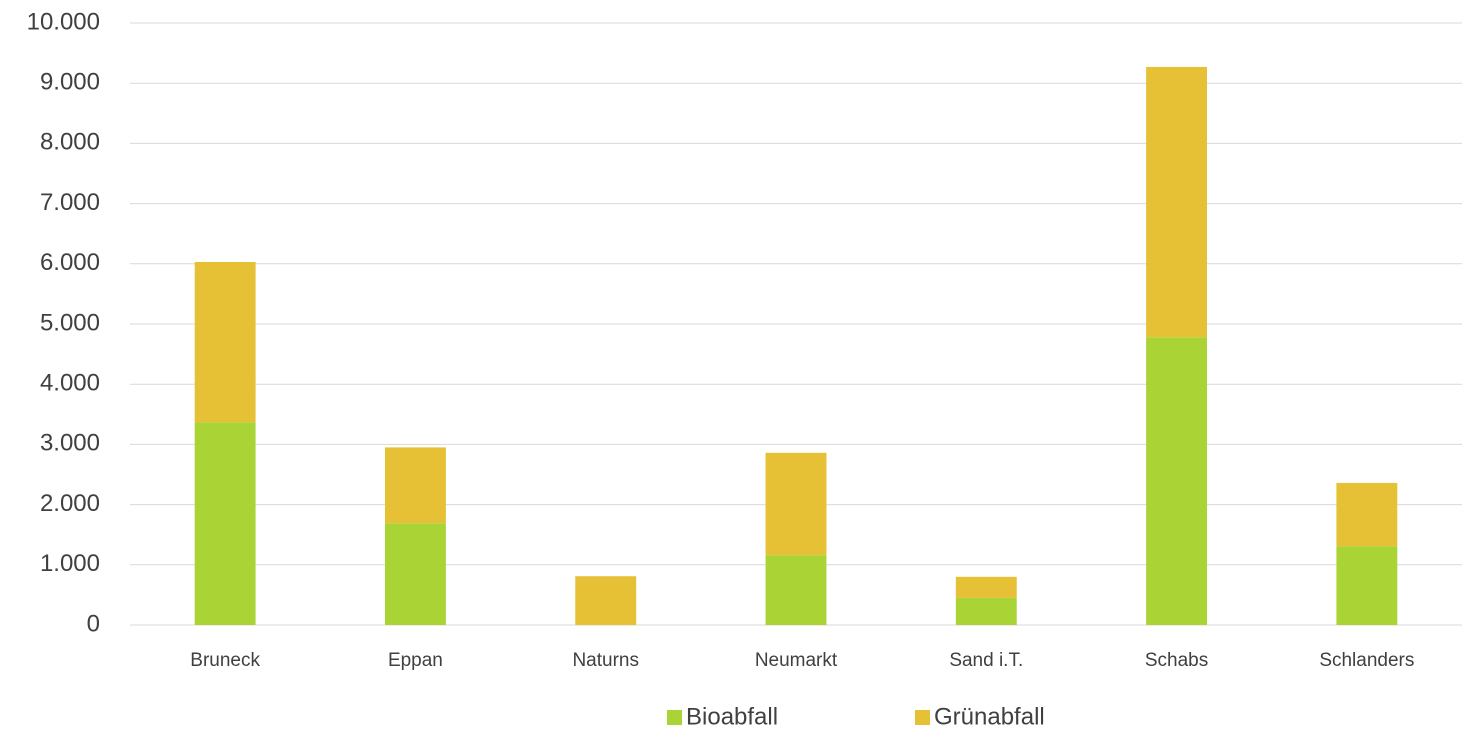 This screenshot has height=737, width=1472. What do you see at coordinates (605, 660) in the screenshot?
I see `x-tick-label: Naturns` at bounding box center [605, 660].